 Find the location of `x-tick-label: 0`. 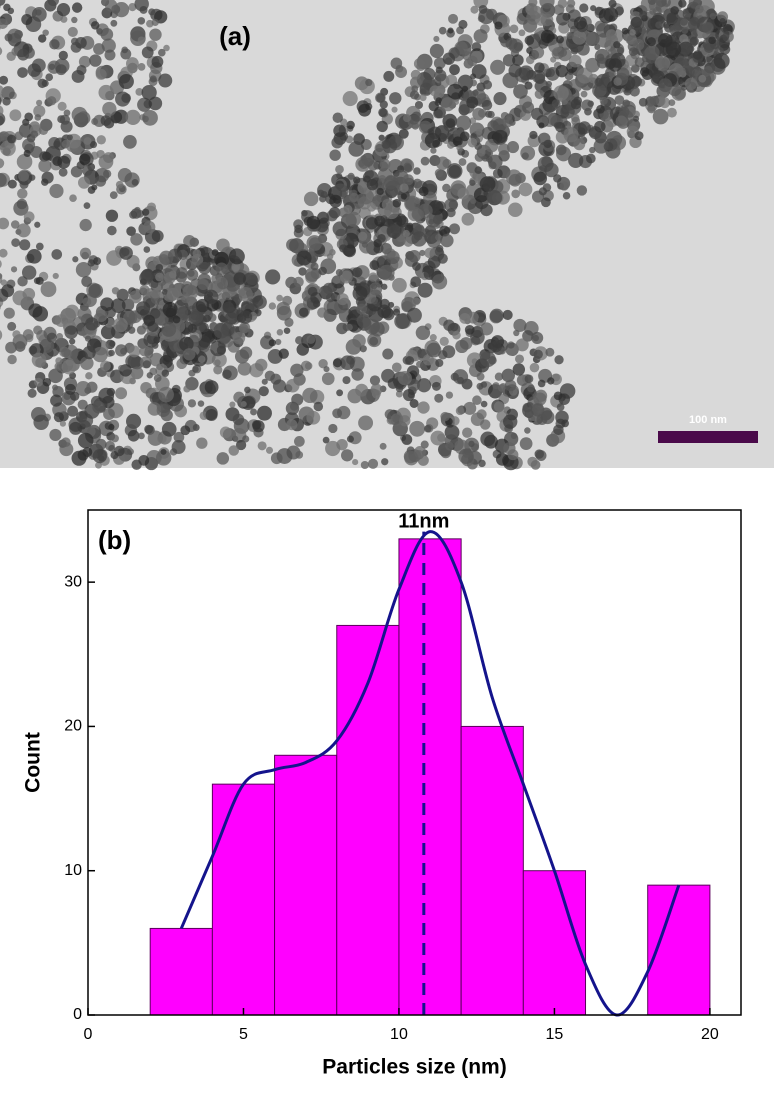

x-tick-label: 0 is located at coordinates (88, 1034).